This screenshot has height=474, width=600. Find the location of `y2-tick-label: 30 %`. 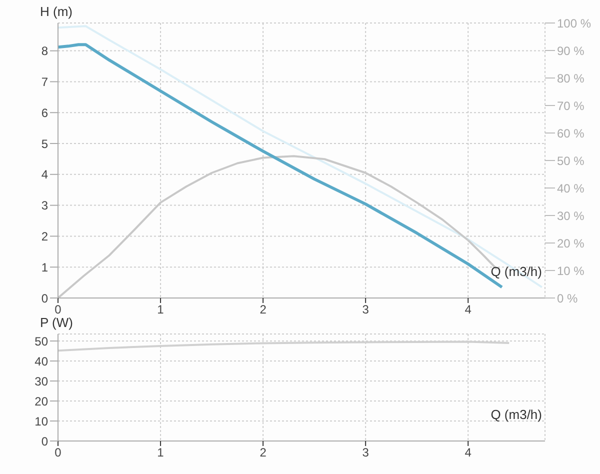

y2-tick-label: 30 % is located at coordinates (571, 215).